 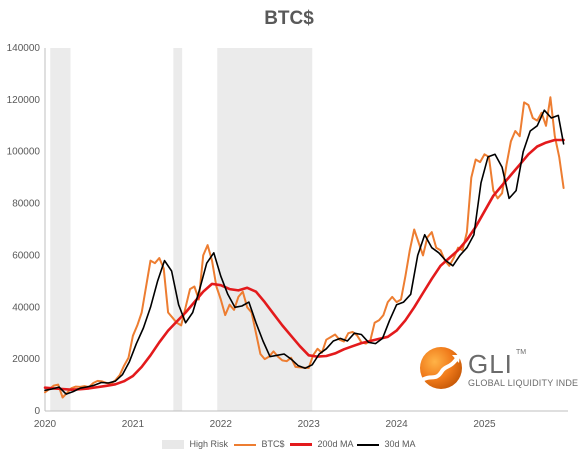 What do you see at coordinates (26, 204) in the screenshot?
I see `y-tick-label-4: 80000` at bounding box center [26, 204].